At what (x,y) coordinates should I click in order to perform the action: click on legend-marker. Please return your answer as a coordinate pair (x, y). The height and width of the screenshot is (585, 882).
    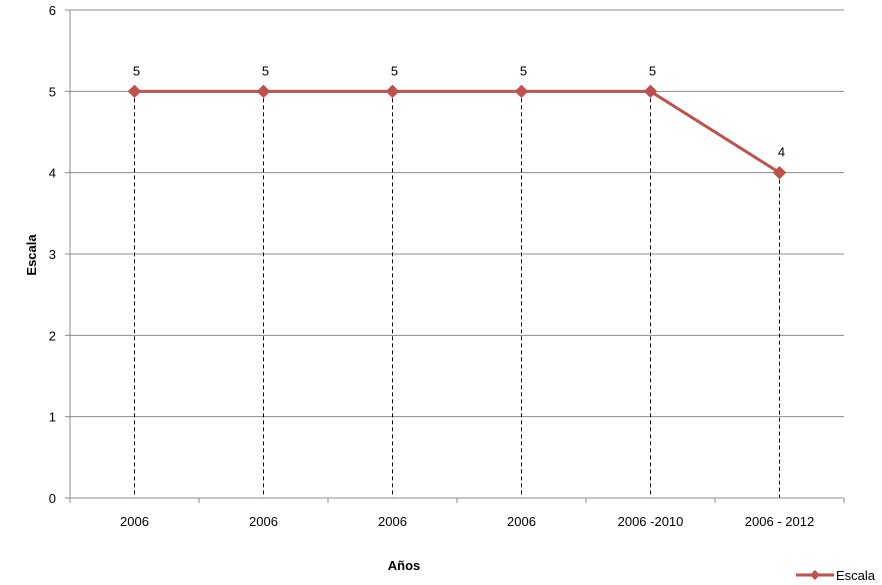
    Looking at the image, I should click on (815, 575).